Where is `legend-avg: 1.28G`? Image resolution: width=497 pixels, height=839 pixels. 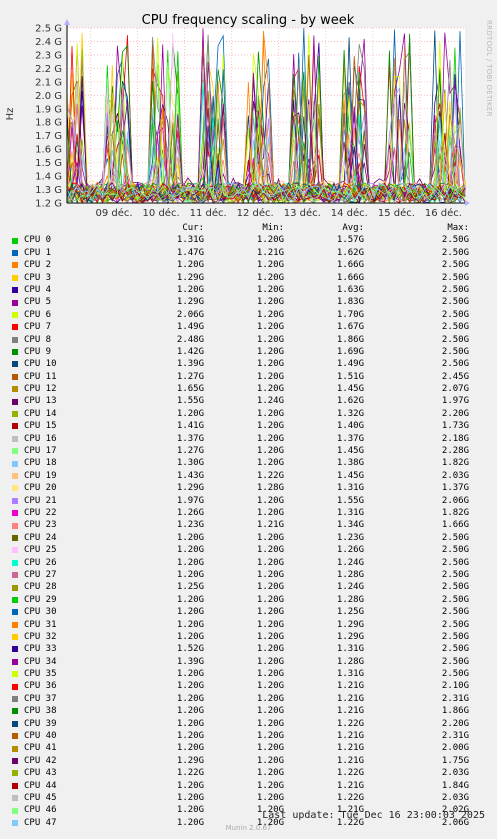 legend-avg: 1.28G is located at coordinates (350, 574).